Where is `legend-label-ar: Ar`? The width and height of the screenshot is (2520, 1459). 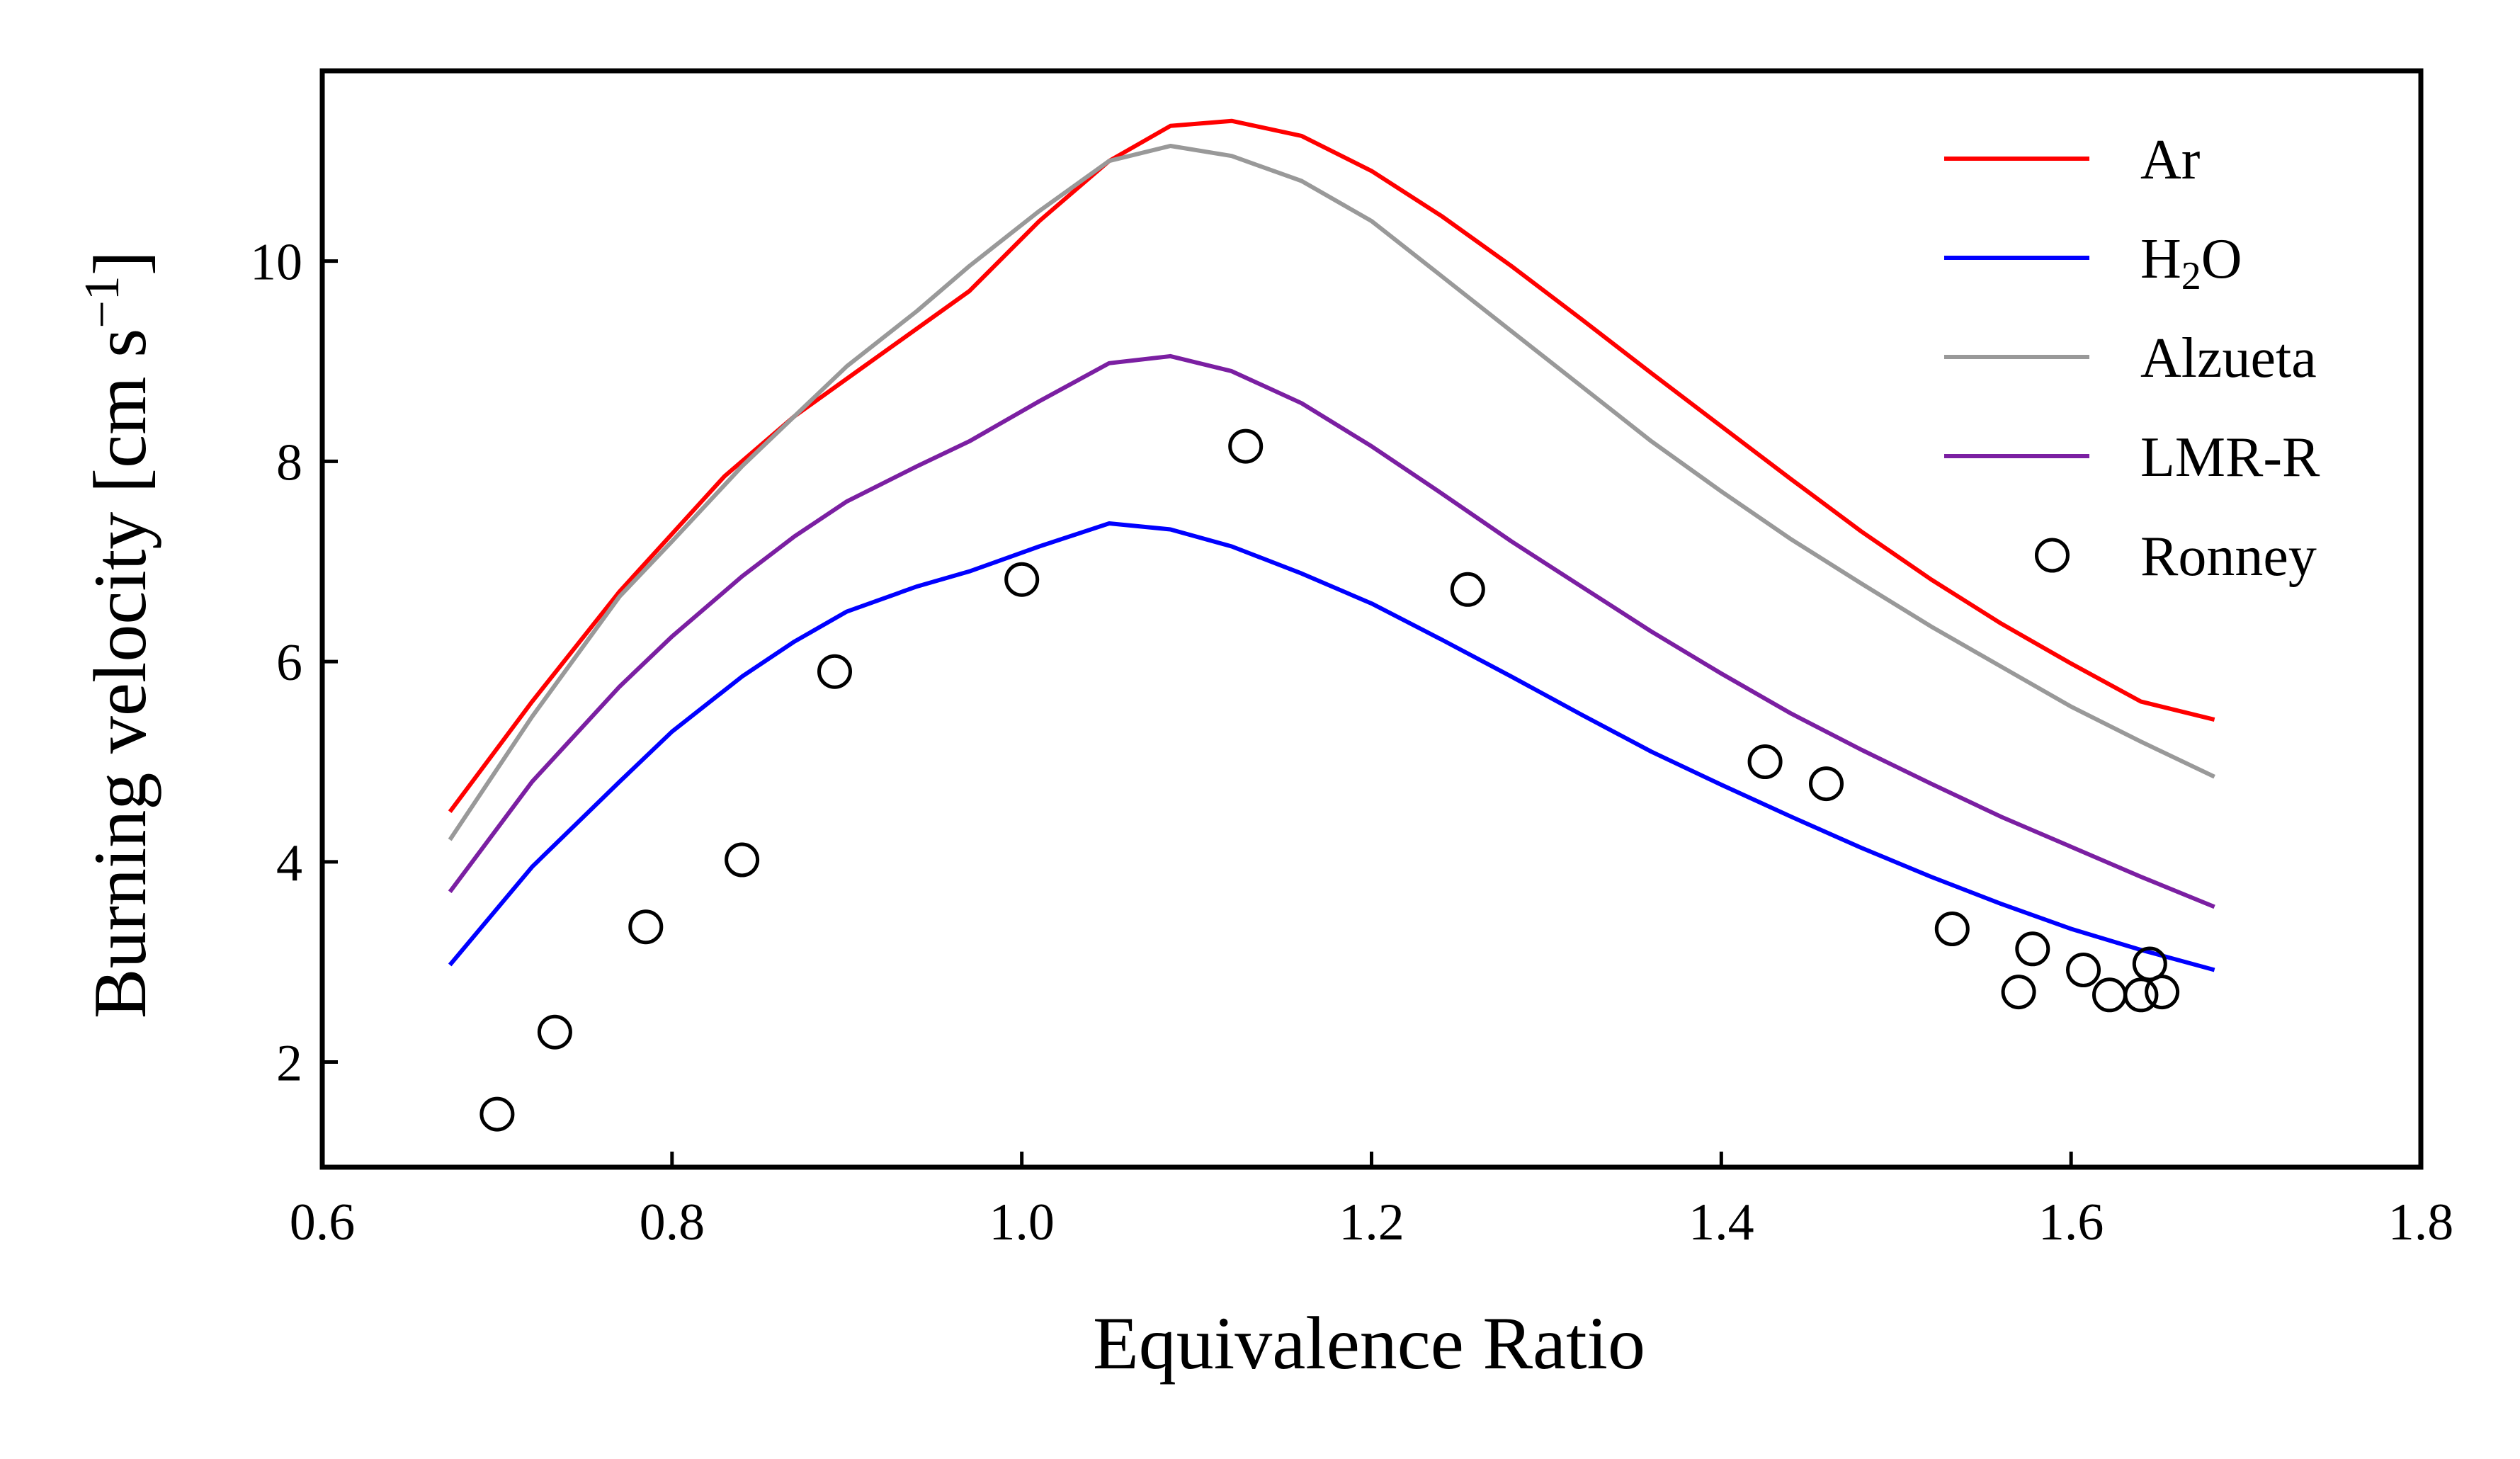
legend-label-ar: Ar is located at coordinates (2170, 160).